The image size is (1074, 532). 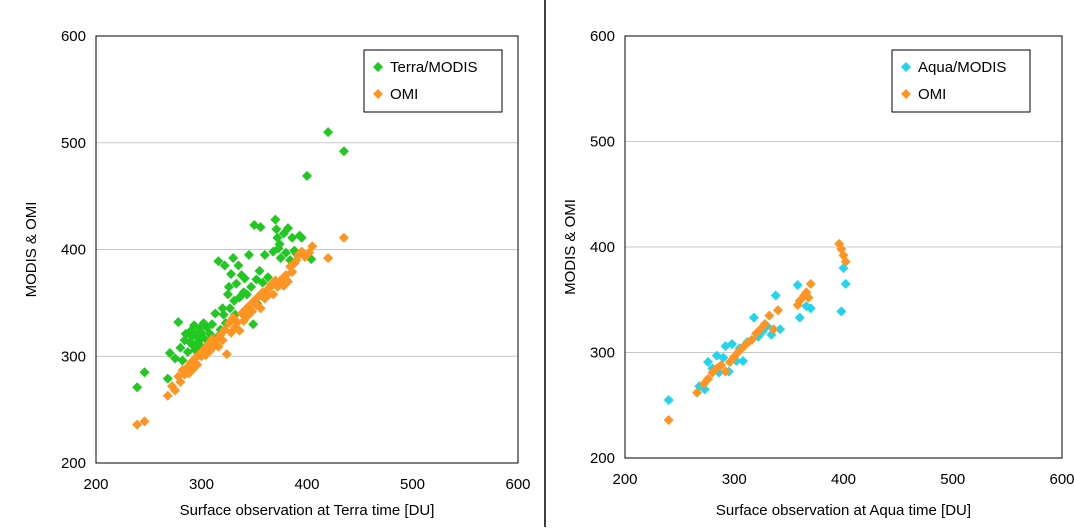 I want to click on terra-legend-label: Terra/MODIS, so click(x=434, y=67).